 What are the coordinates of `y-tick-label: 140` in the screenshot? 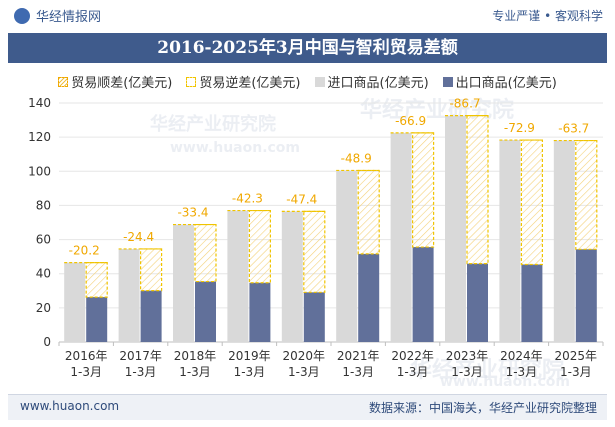 It's located at (39, 103).